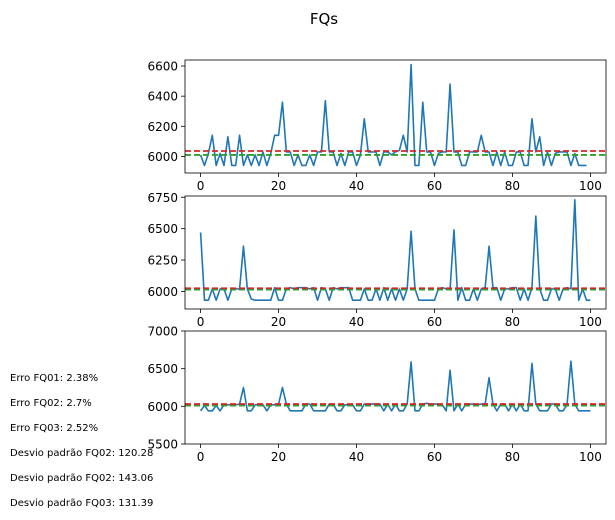  What do you see at coordinates (162, 97) in the screenshot?
I see `y-tick-label: 6400` at bounding box center [162, 97].